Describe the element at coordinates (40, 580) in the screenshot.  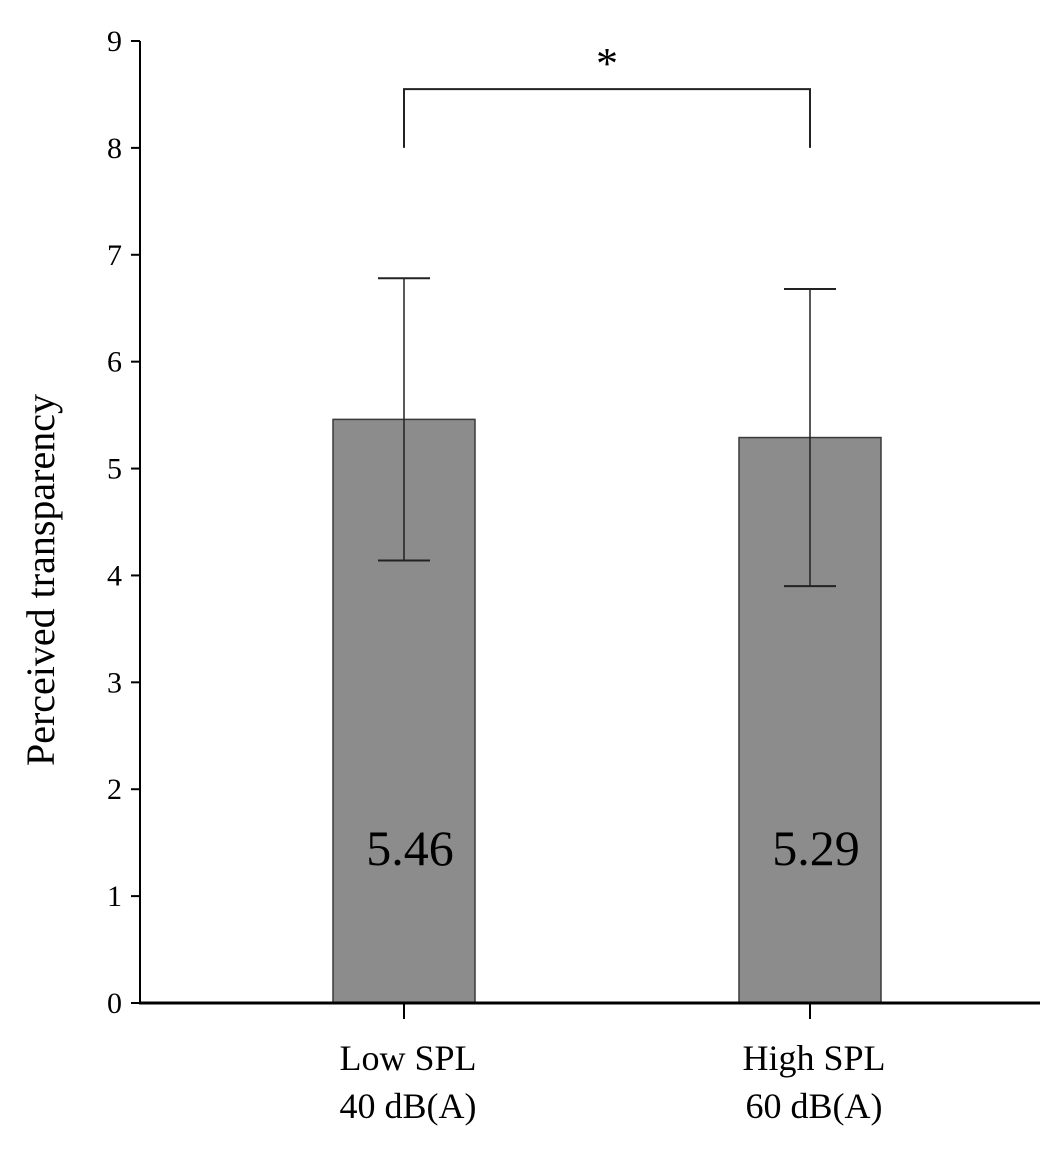
I see `y-axis-label: Perceived transparency` at that location.